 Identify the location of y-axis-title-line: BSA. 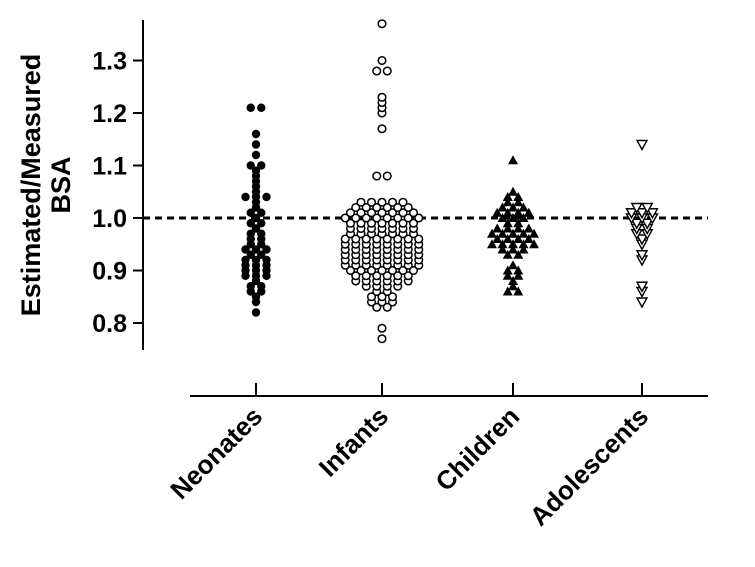
(61, 184).